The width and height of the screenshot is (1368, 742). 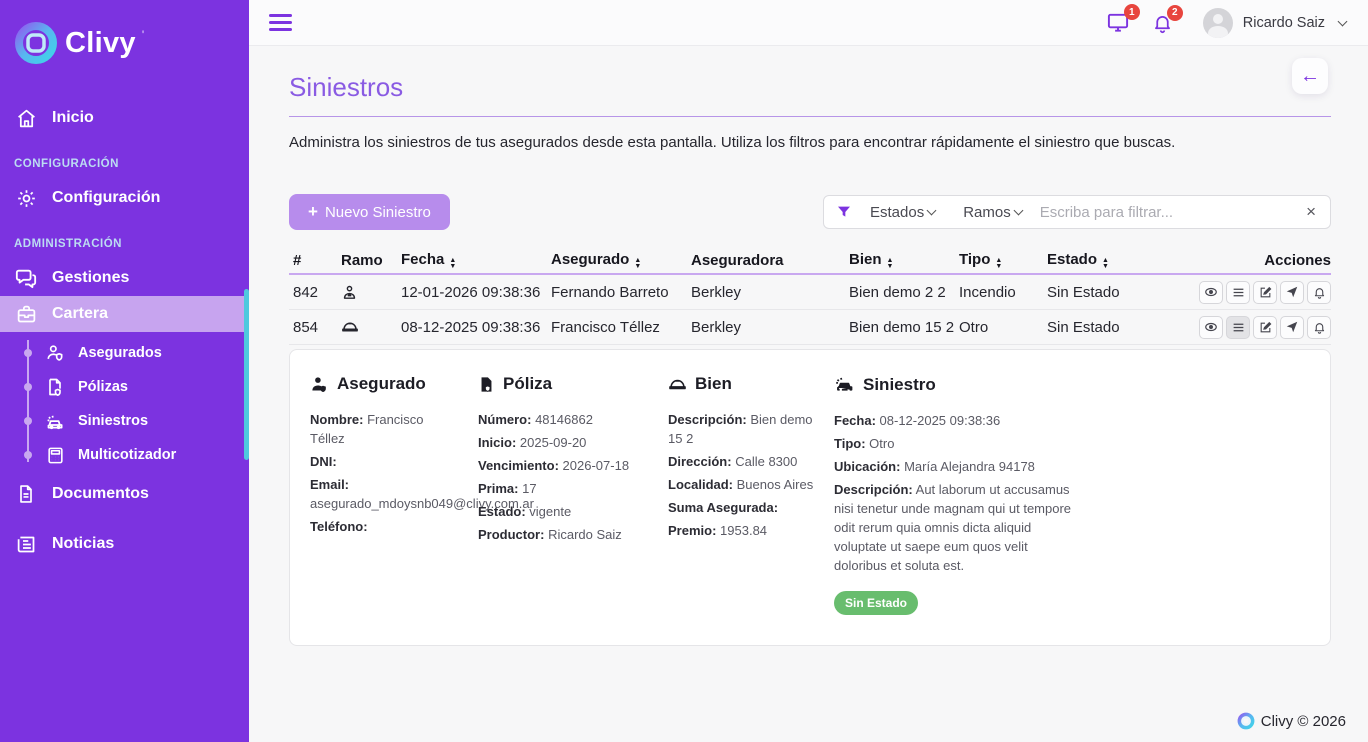 I want to click on brand-logo: Clivy ', so click(x=124, y=33).